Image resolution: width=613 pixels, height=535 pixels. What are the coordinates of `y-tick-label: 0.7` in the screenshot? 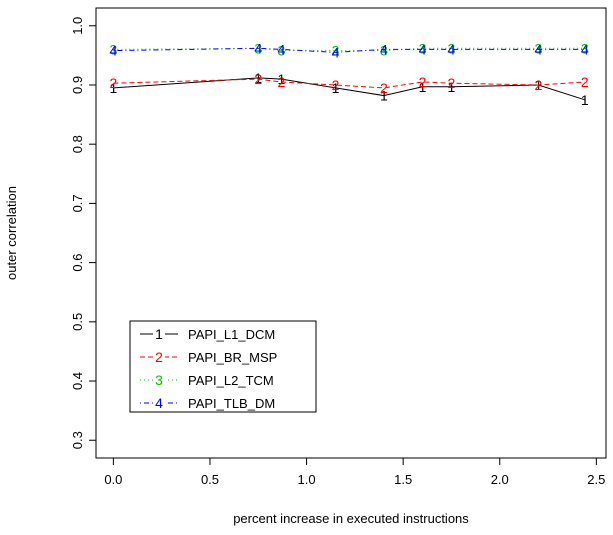 It's located at (77, 203).